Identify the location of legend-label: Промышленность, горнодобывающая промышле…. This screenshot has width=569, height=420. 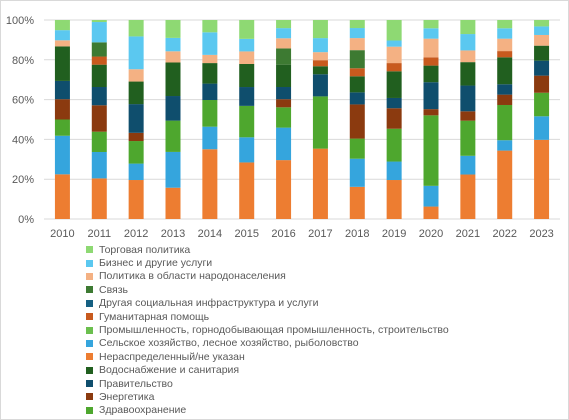
(274, 330).